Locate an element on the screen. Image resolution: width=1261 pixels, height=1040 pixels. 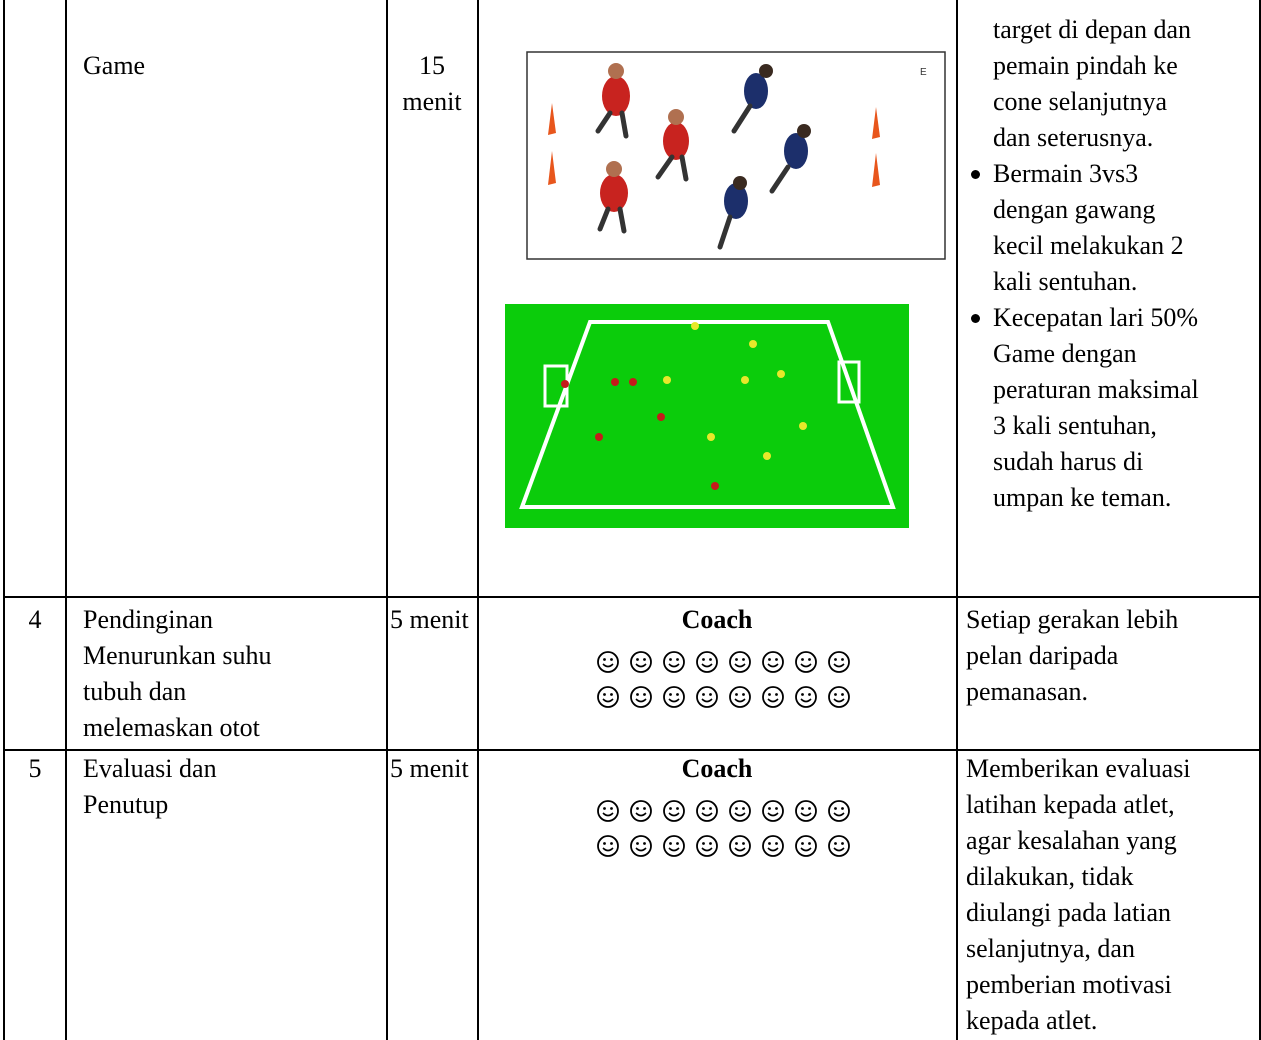
drill-illustration: E is located at coordinates (736, 155).